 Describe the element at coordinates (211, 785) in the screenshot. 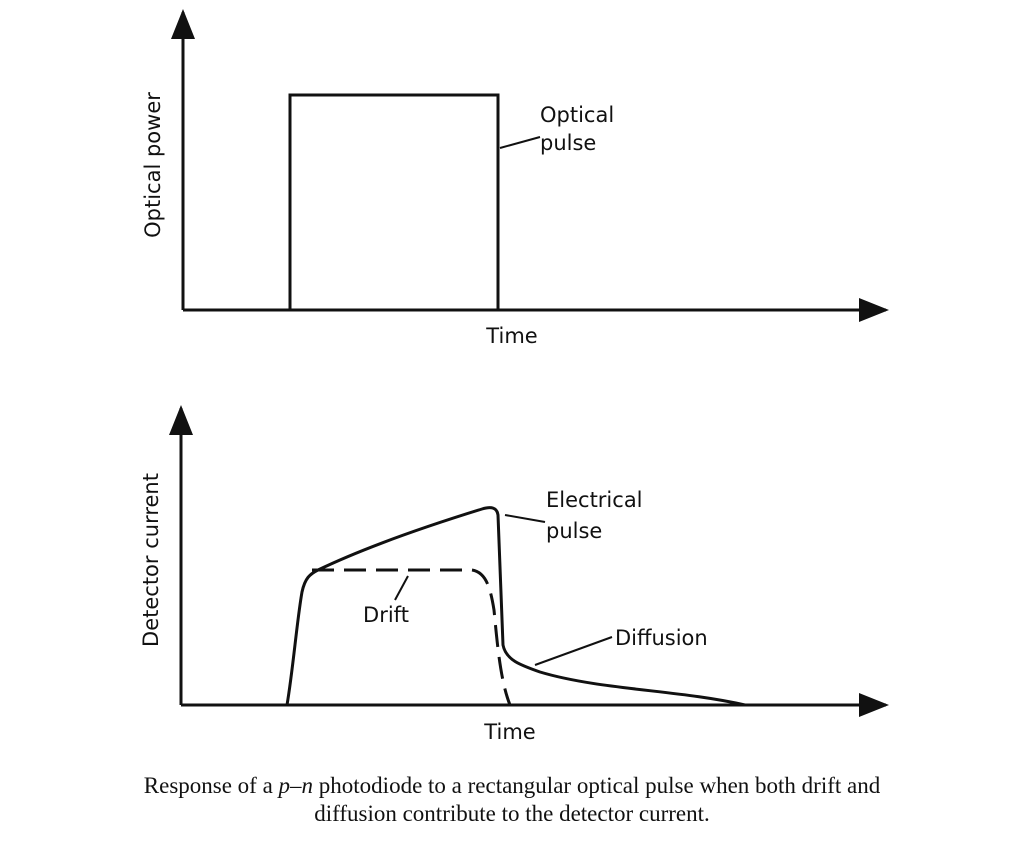

I see `caption-text: Response of a` at that location.